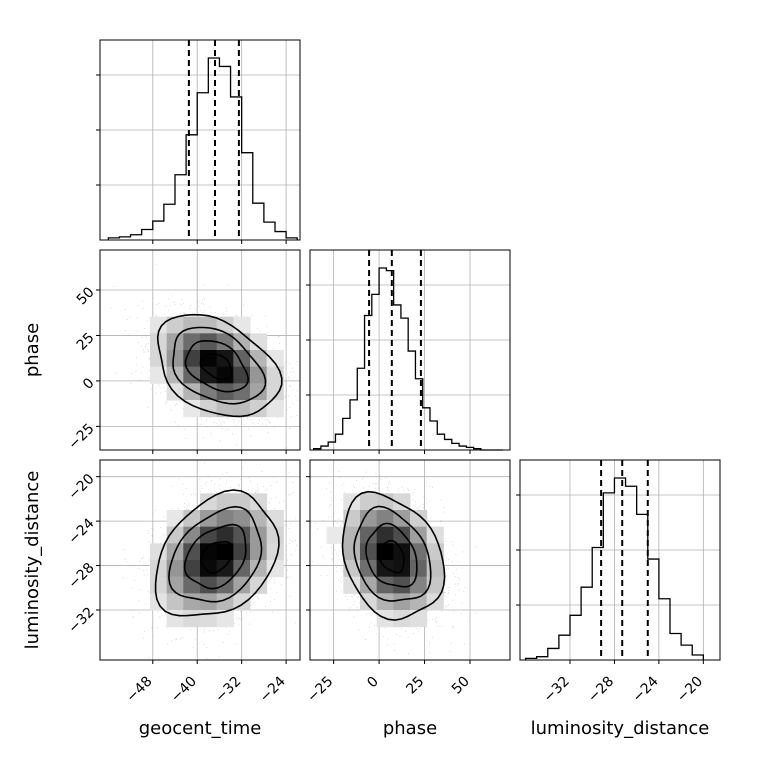  Describe the element at coordinates (89, 384) in the screenshot. I see `y-tick-label: 0` at that location.